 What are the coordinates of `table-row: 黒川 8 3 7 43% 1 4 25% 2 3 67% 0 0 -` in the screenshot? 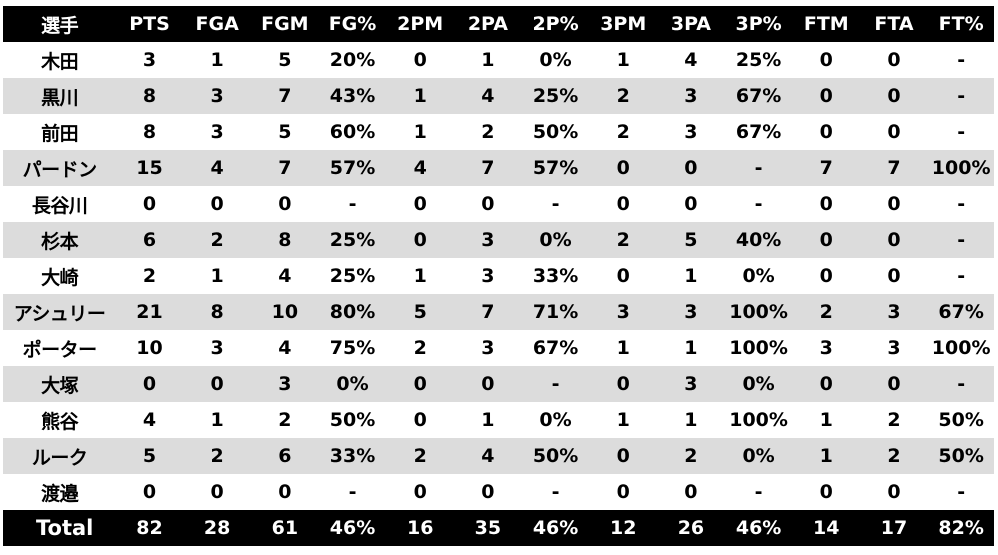 It's located at (498, 96).